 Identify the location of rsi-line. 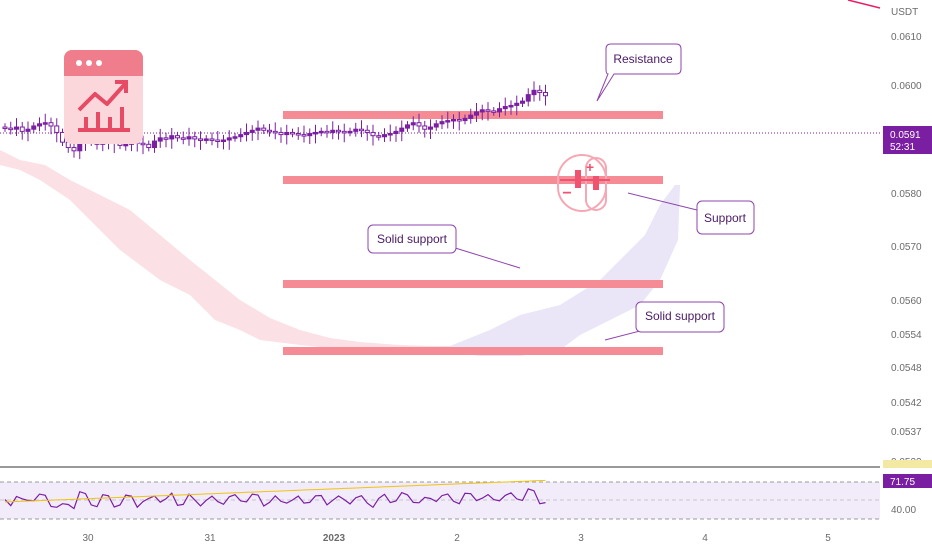
(275, 499).